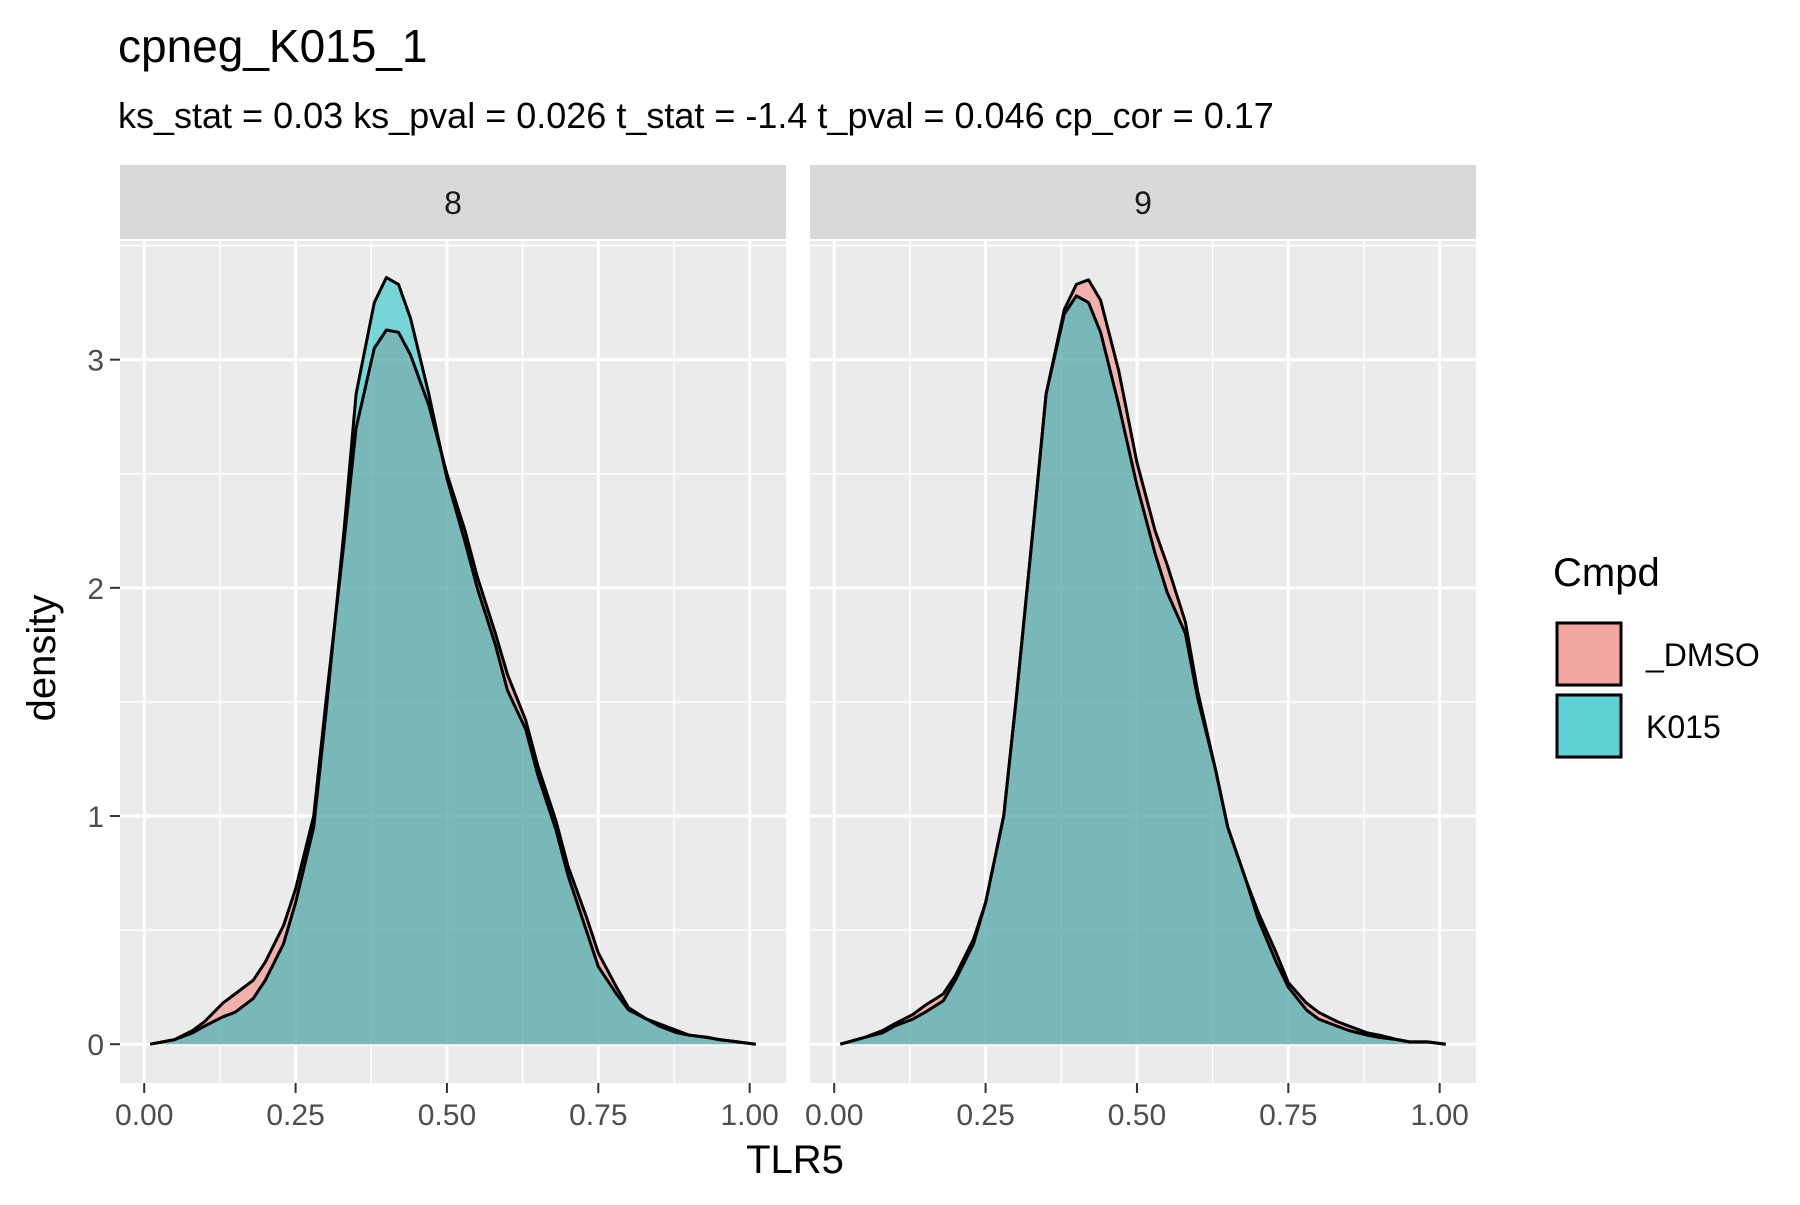 Image resolution: width=1800 pixels, height=1205 pixels. What do you see at coordinates (1683, 727) in the screenshot?
I see `legend-item-label: K015` at bounding box center [1683, 727].